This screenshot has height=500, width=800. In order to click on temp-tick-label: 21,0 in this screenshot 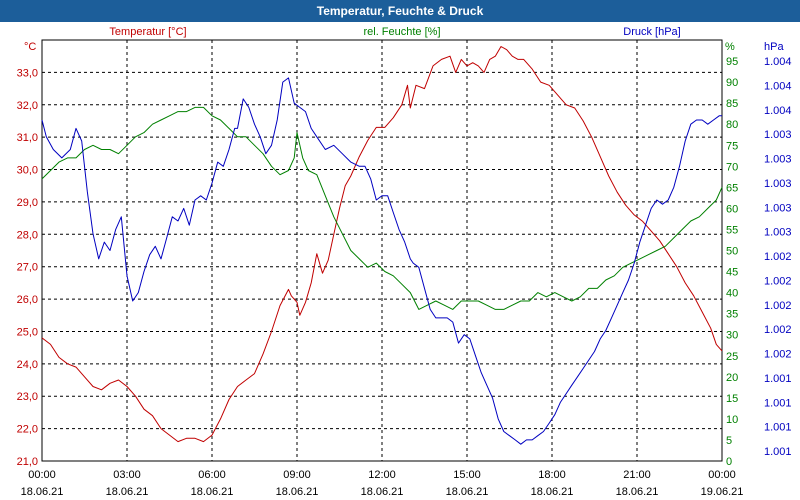, I will do `click(27, 462)`.